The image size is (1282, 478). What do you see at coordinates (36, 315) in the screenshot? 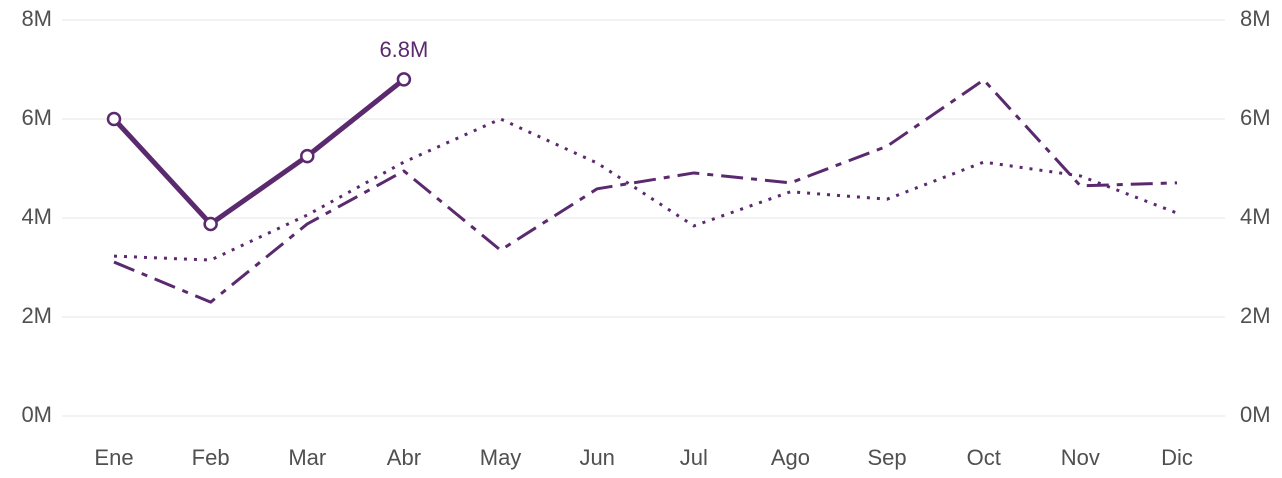
I see `y-tick-label: 2M` at bounding box center [36, 315].